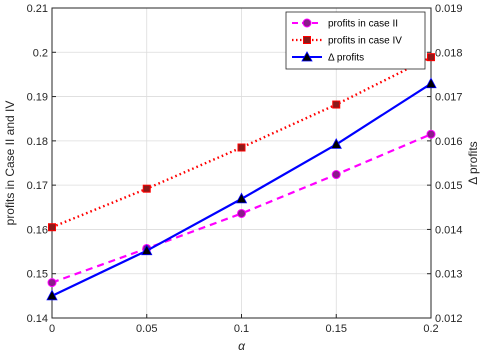  Describe the element at coordinates (37, 9) in the screenshot. I see `left-y-tick-label: 0.21` at that location.